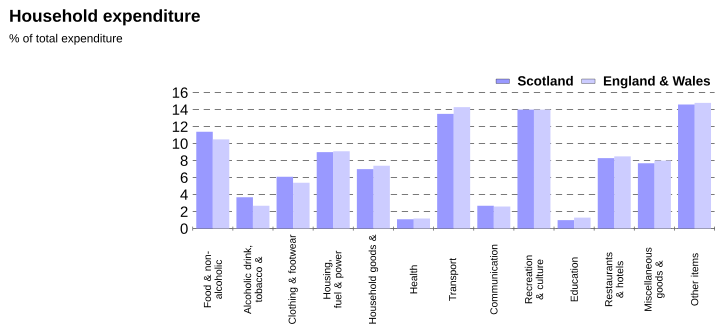 The width and height of the screenshot is (715, 328). What do you see at coordinates (614, 279) in the screenshot?
I see `x-tick-label: Restaurants & hotels` at bounding box center [614, 279].